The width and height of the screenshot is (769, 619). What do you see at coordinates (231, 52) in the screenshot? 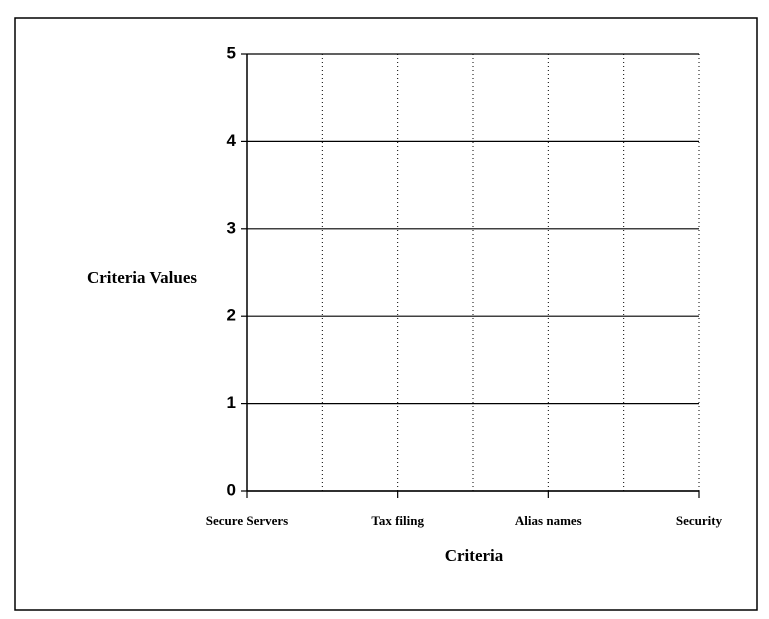
I see `y-tick-label: 5` at bounding box center [231, 52].